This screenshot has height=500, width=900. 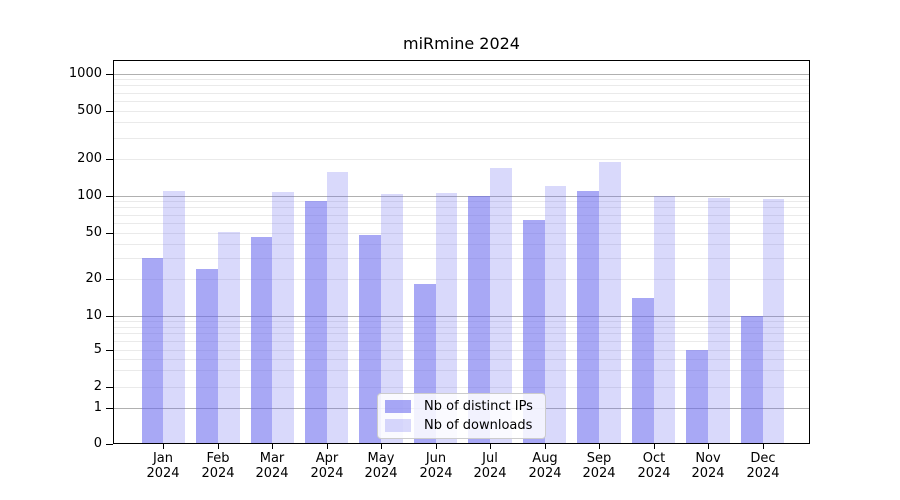 What do you see at coordinates (97, 443) in the screenshot?
I see `y-axis-tick-label: 0` at bounding box center [97, 443].